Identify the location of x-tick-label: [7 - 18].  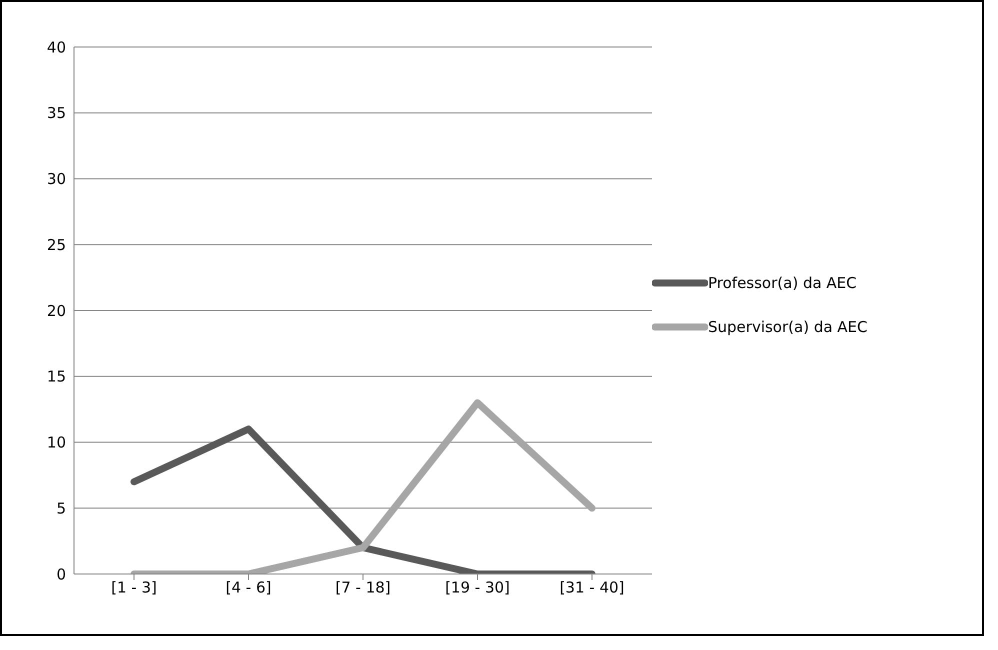
(363, 587).